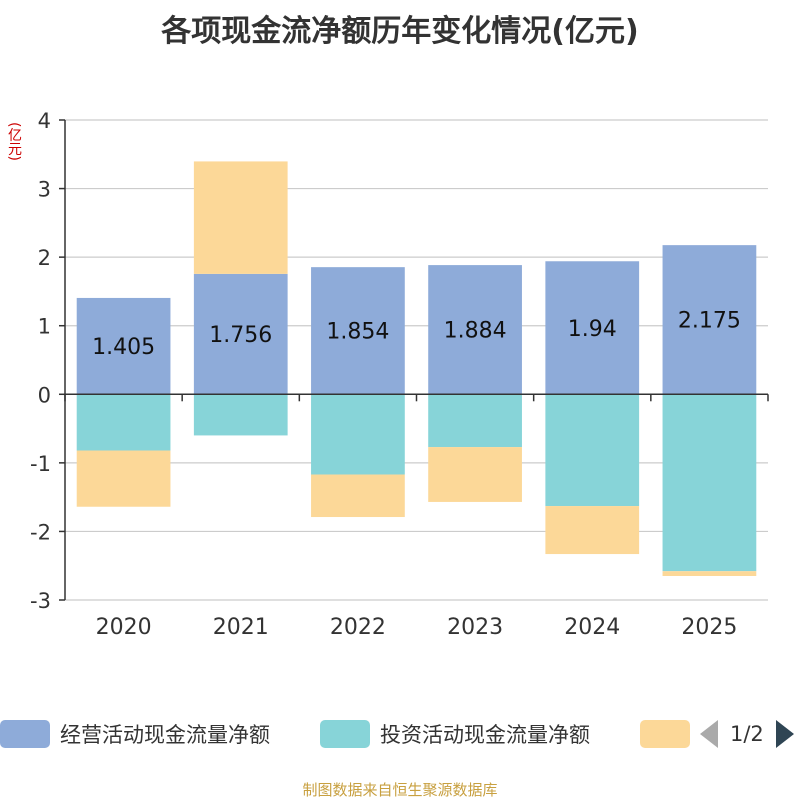 Image resolution: width=800 pixels, height=800 pixels. I want to click on x-tick-label: 2022, so click(358, 627).